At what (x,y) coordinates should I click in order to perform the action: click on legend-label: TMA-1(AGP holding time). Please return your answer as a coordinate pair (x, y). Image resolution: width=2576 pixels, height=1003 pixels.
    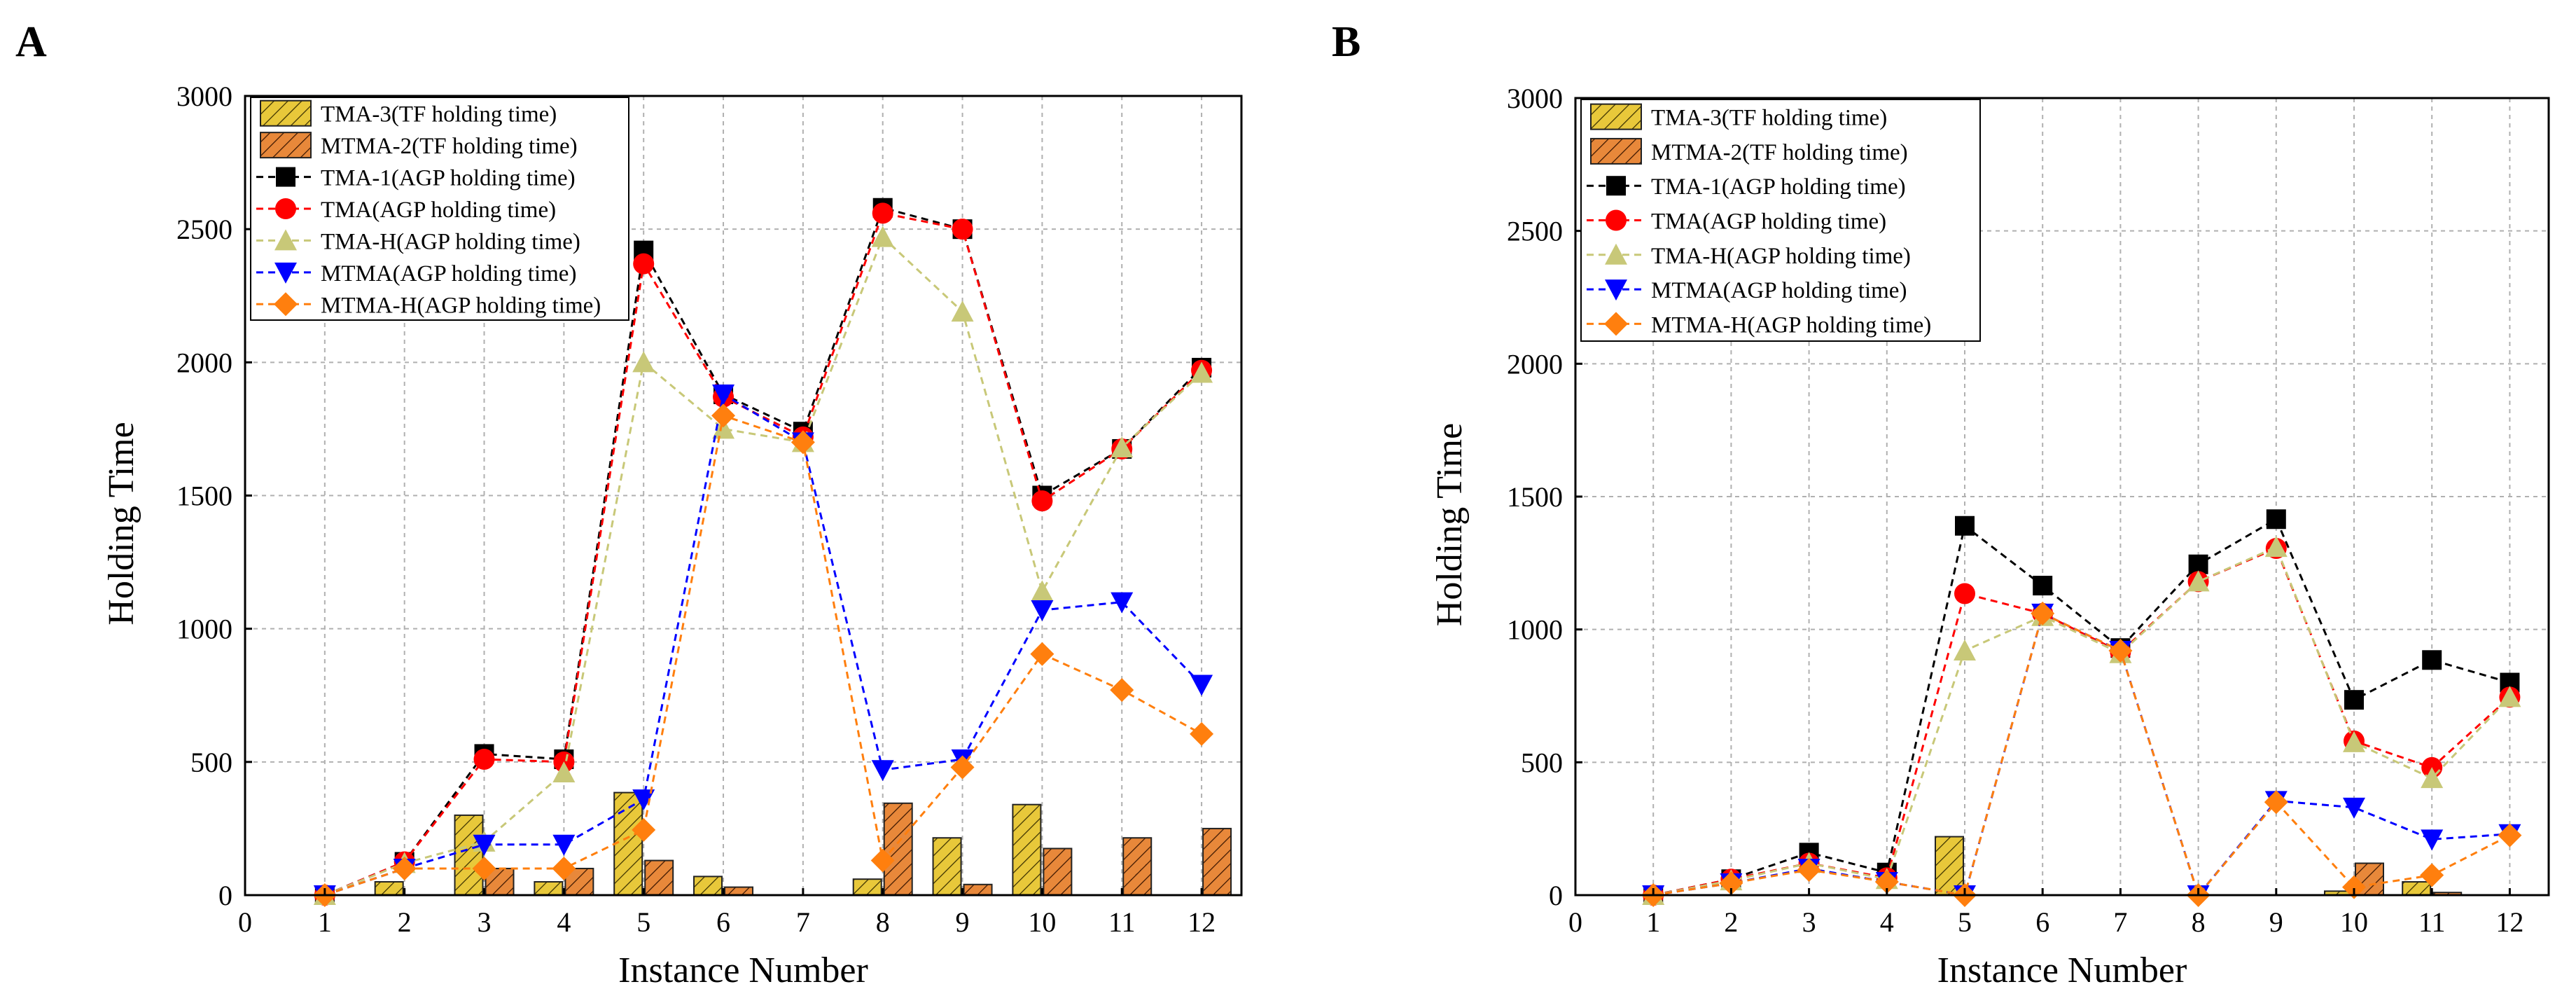
    Looking at the image, I should click on (1778, 187).